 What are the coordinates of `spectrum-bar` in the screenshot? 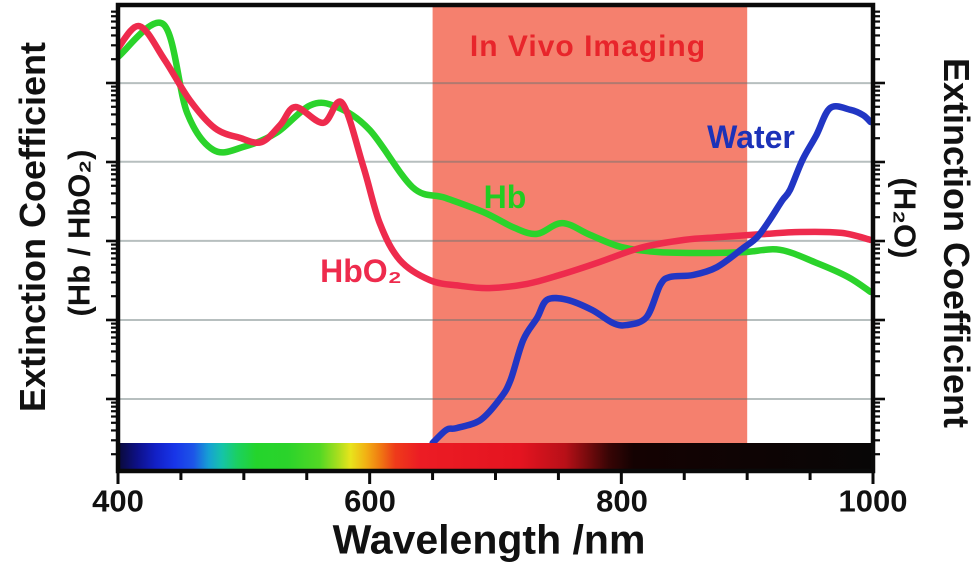 It's located at (495, 456).